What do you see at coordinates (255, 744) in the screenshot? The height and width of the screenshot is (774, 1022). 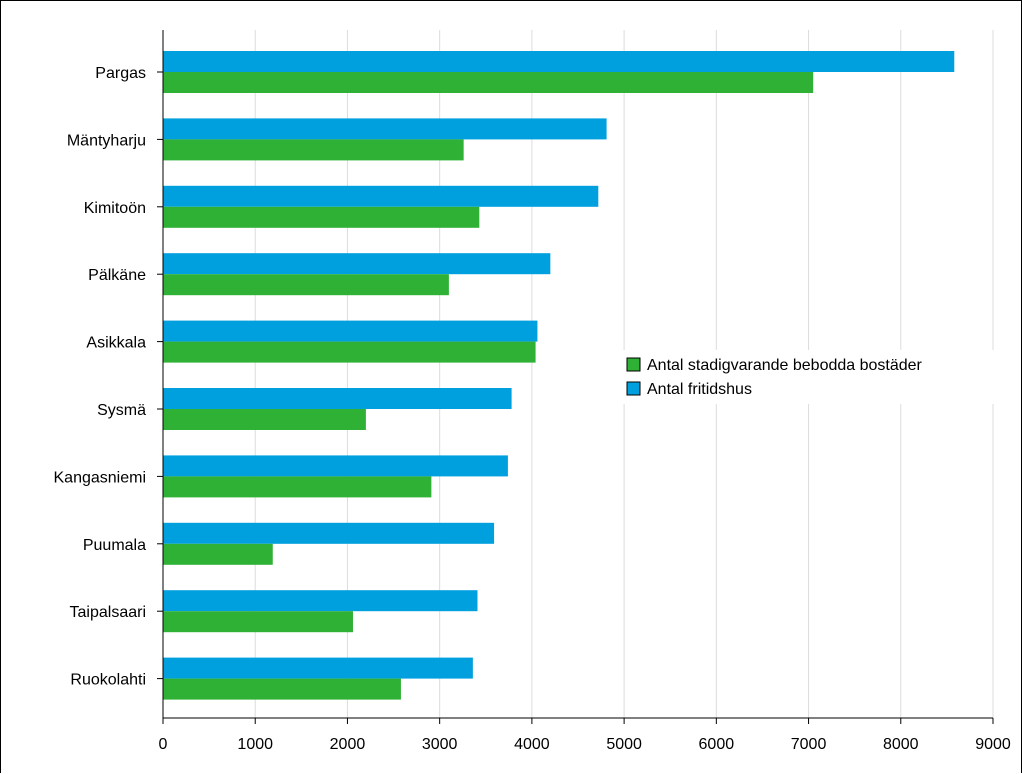 I see `x-tick-label: 1000` at bounding box center [255, 744].